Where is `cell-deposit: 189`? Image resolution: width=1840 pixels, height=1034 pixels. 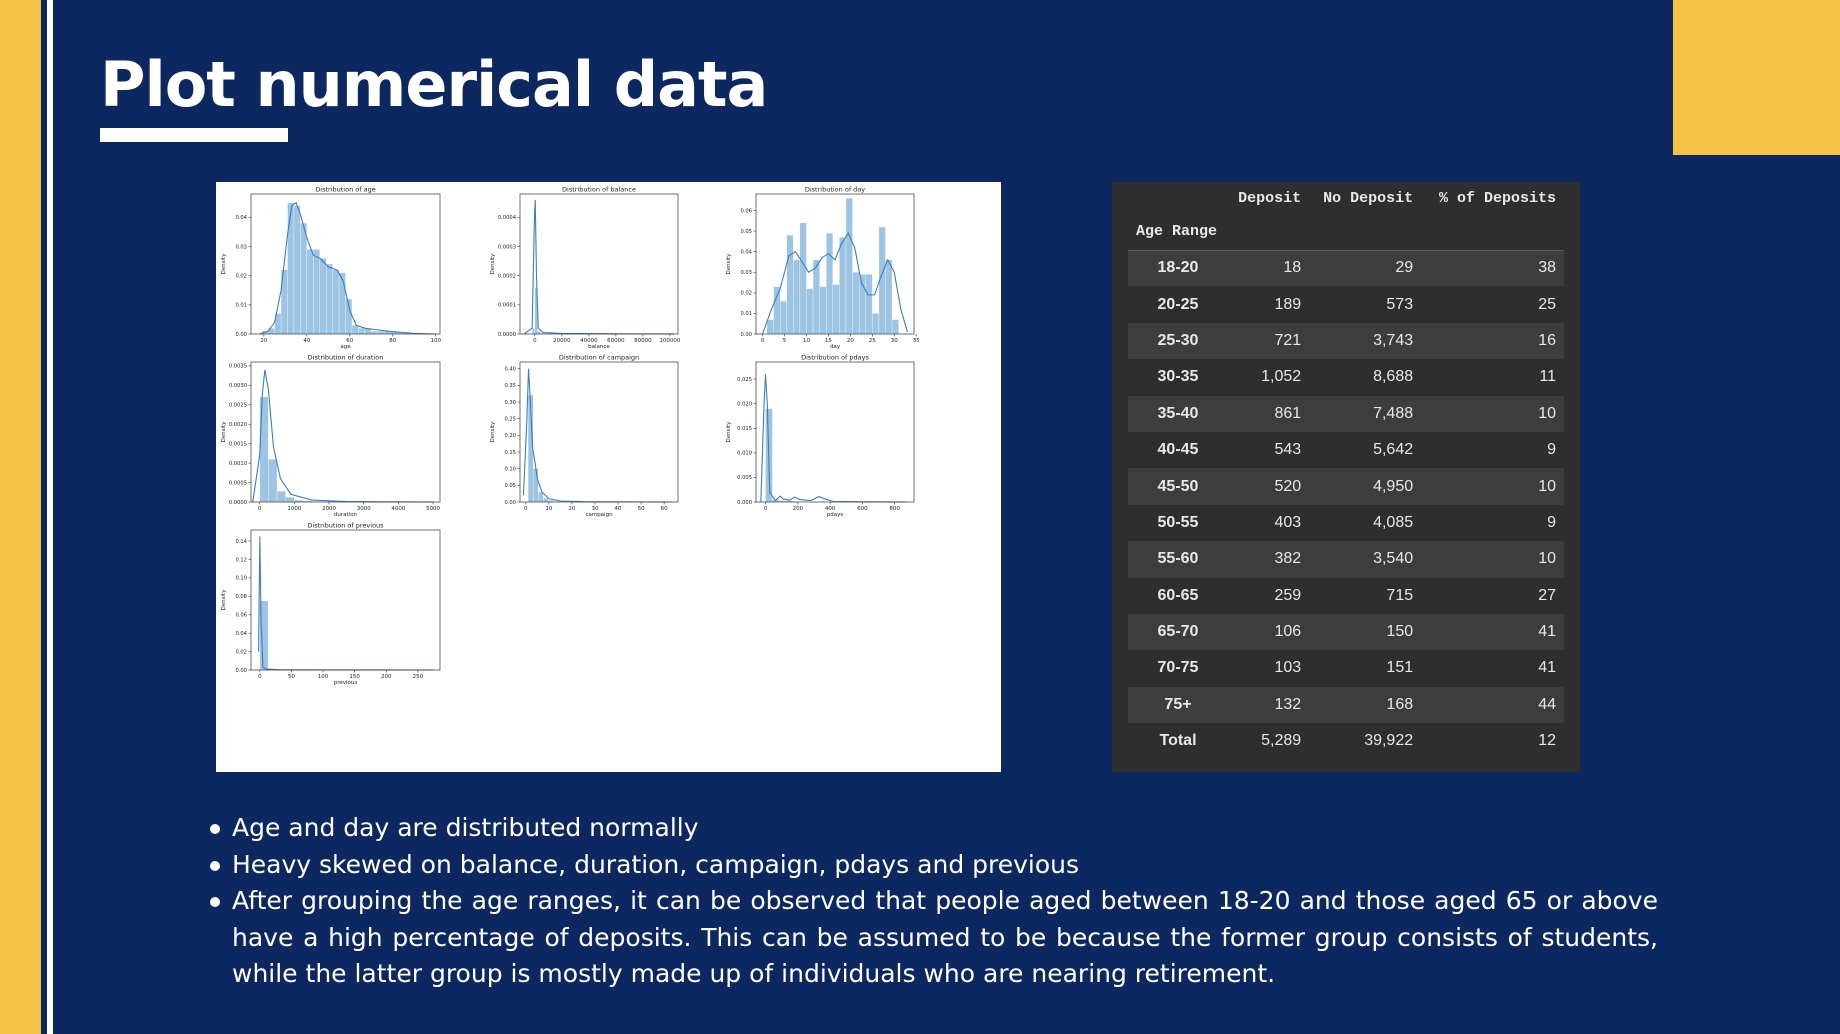 cell-deposit: 189 is located at coordinates (1288, 304).